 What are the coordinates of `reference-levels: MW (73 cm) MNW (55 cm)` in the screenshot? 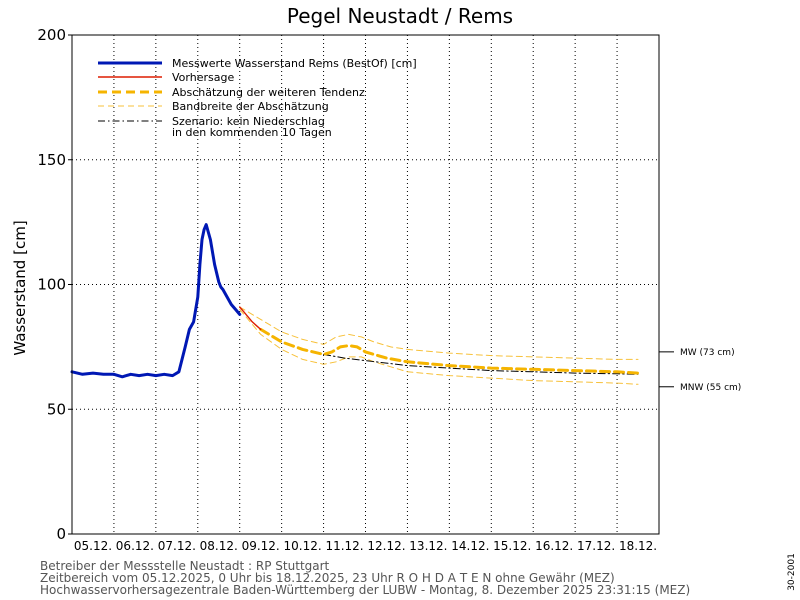 It's located at (700, 370).